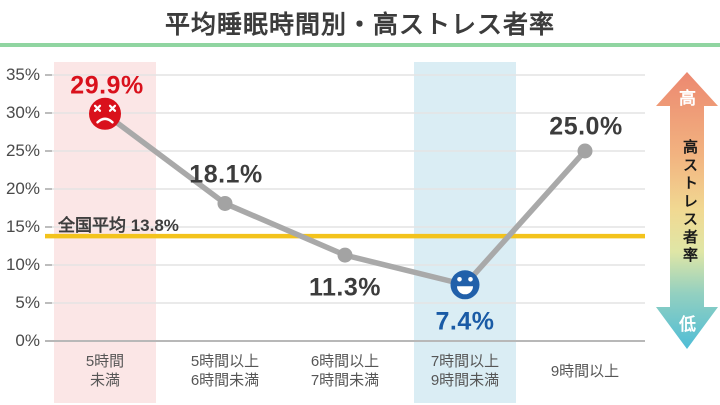  What do you see at coordinates (465, 232) in the screenshot?
I see `highlight-band` at bounding box center [465, 232].